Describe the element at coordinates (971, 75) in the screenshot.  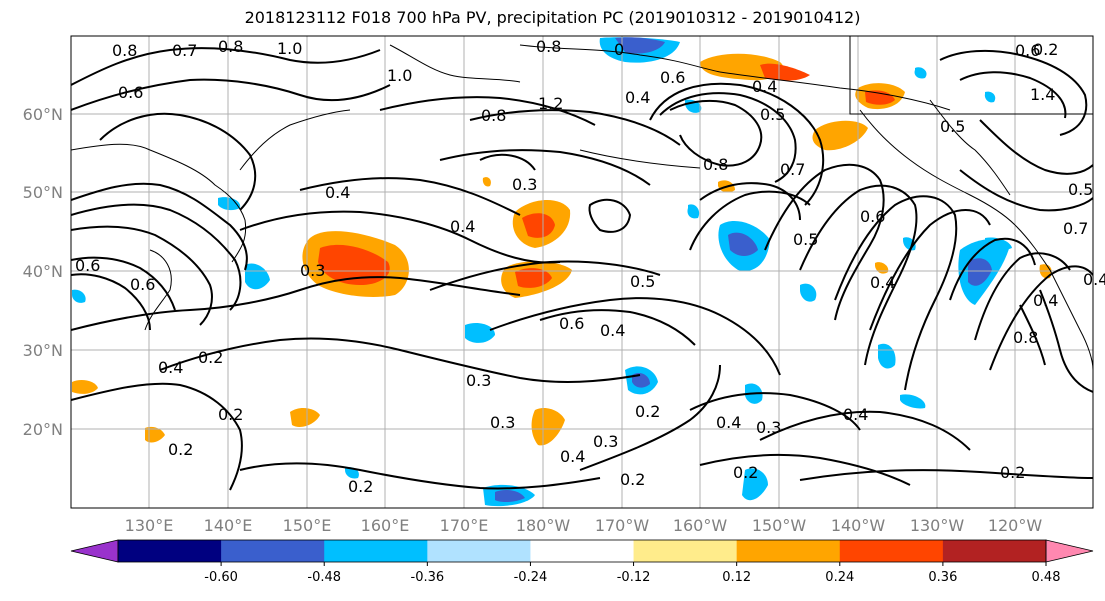
I see `inset-box` at that location.